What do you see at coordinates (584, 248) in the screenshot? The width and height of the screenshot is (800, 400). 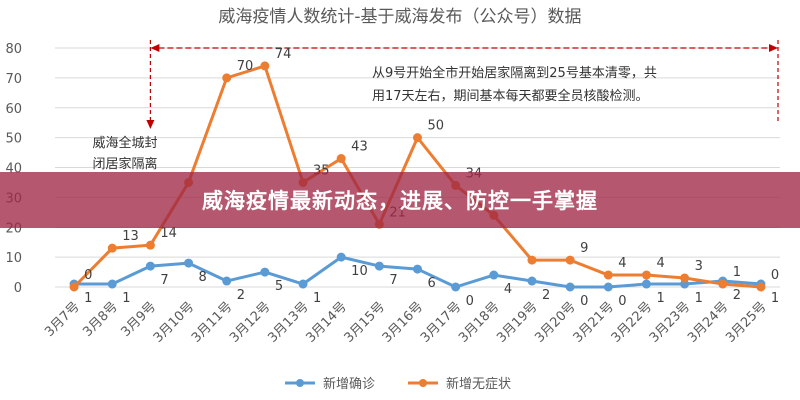 I see `data-label: 9` at bounding box center [584, 248].